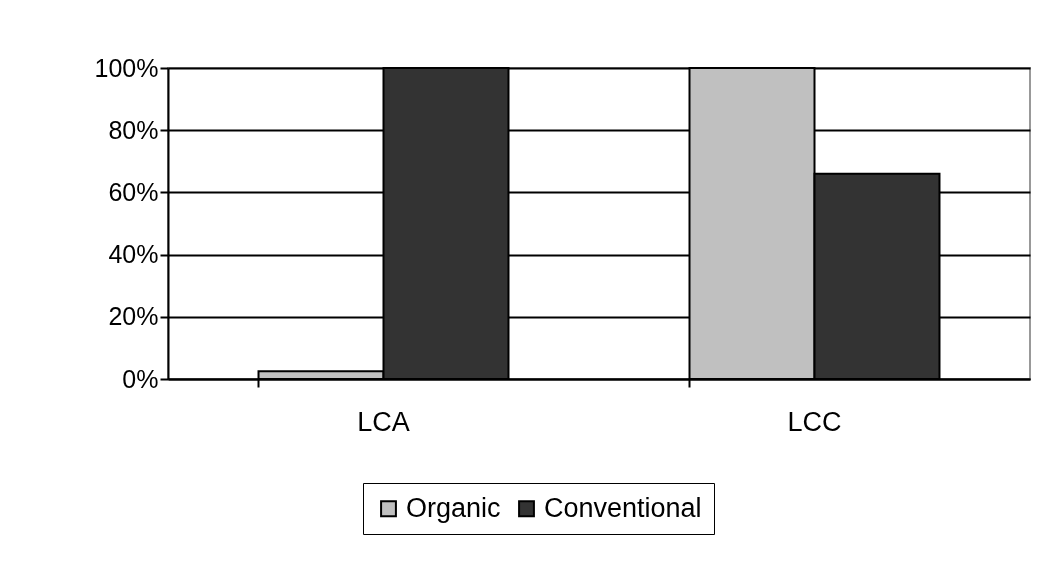 The image size is (1041, 571). What do you see at coordinates (140, 378) in the screenshot?
I see `y-tick-label: 0%` at bounding box center [140, 378].